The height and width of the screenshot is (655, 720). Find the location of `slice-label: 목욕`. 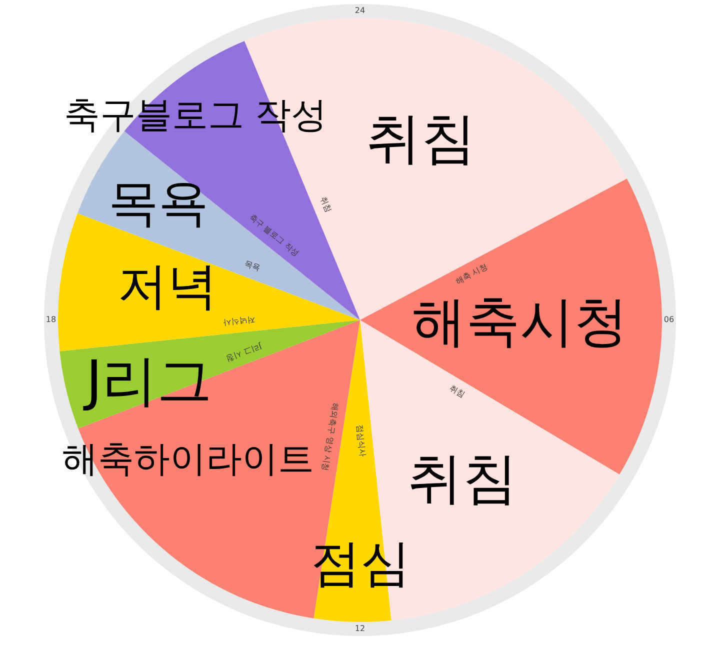

slice-label: 목욕 is located at coordinates (252, 265).